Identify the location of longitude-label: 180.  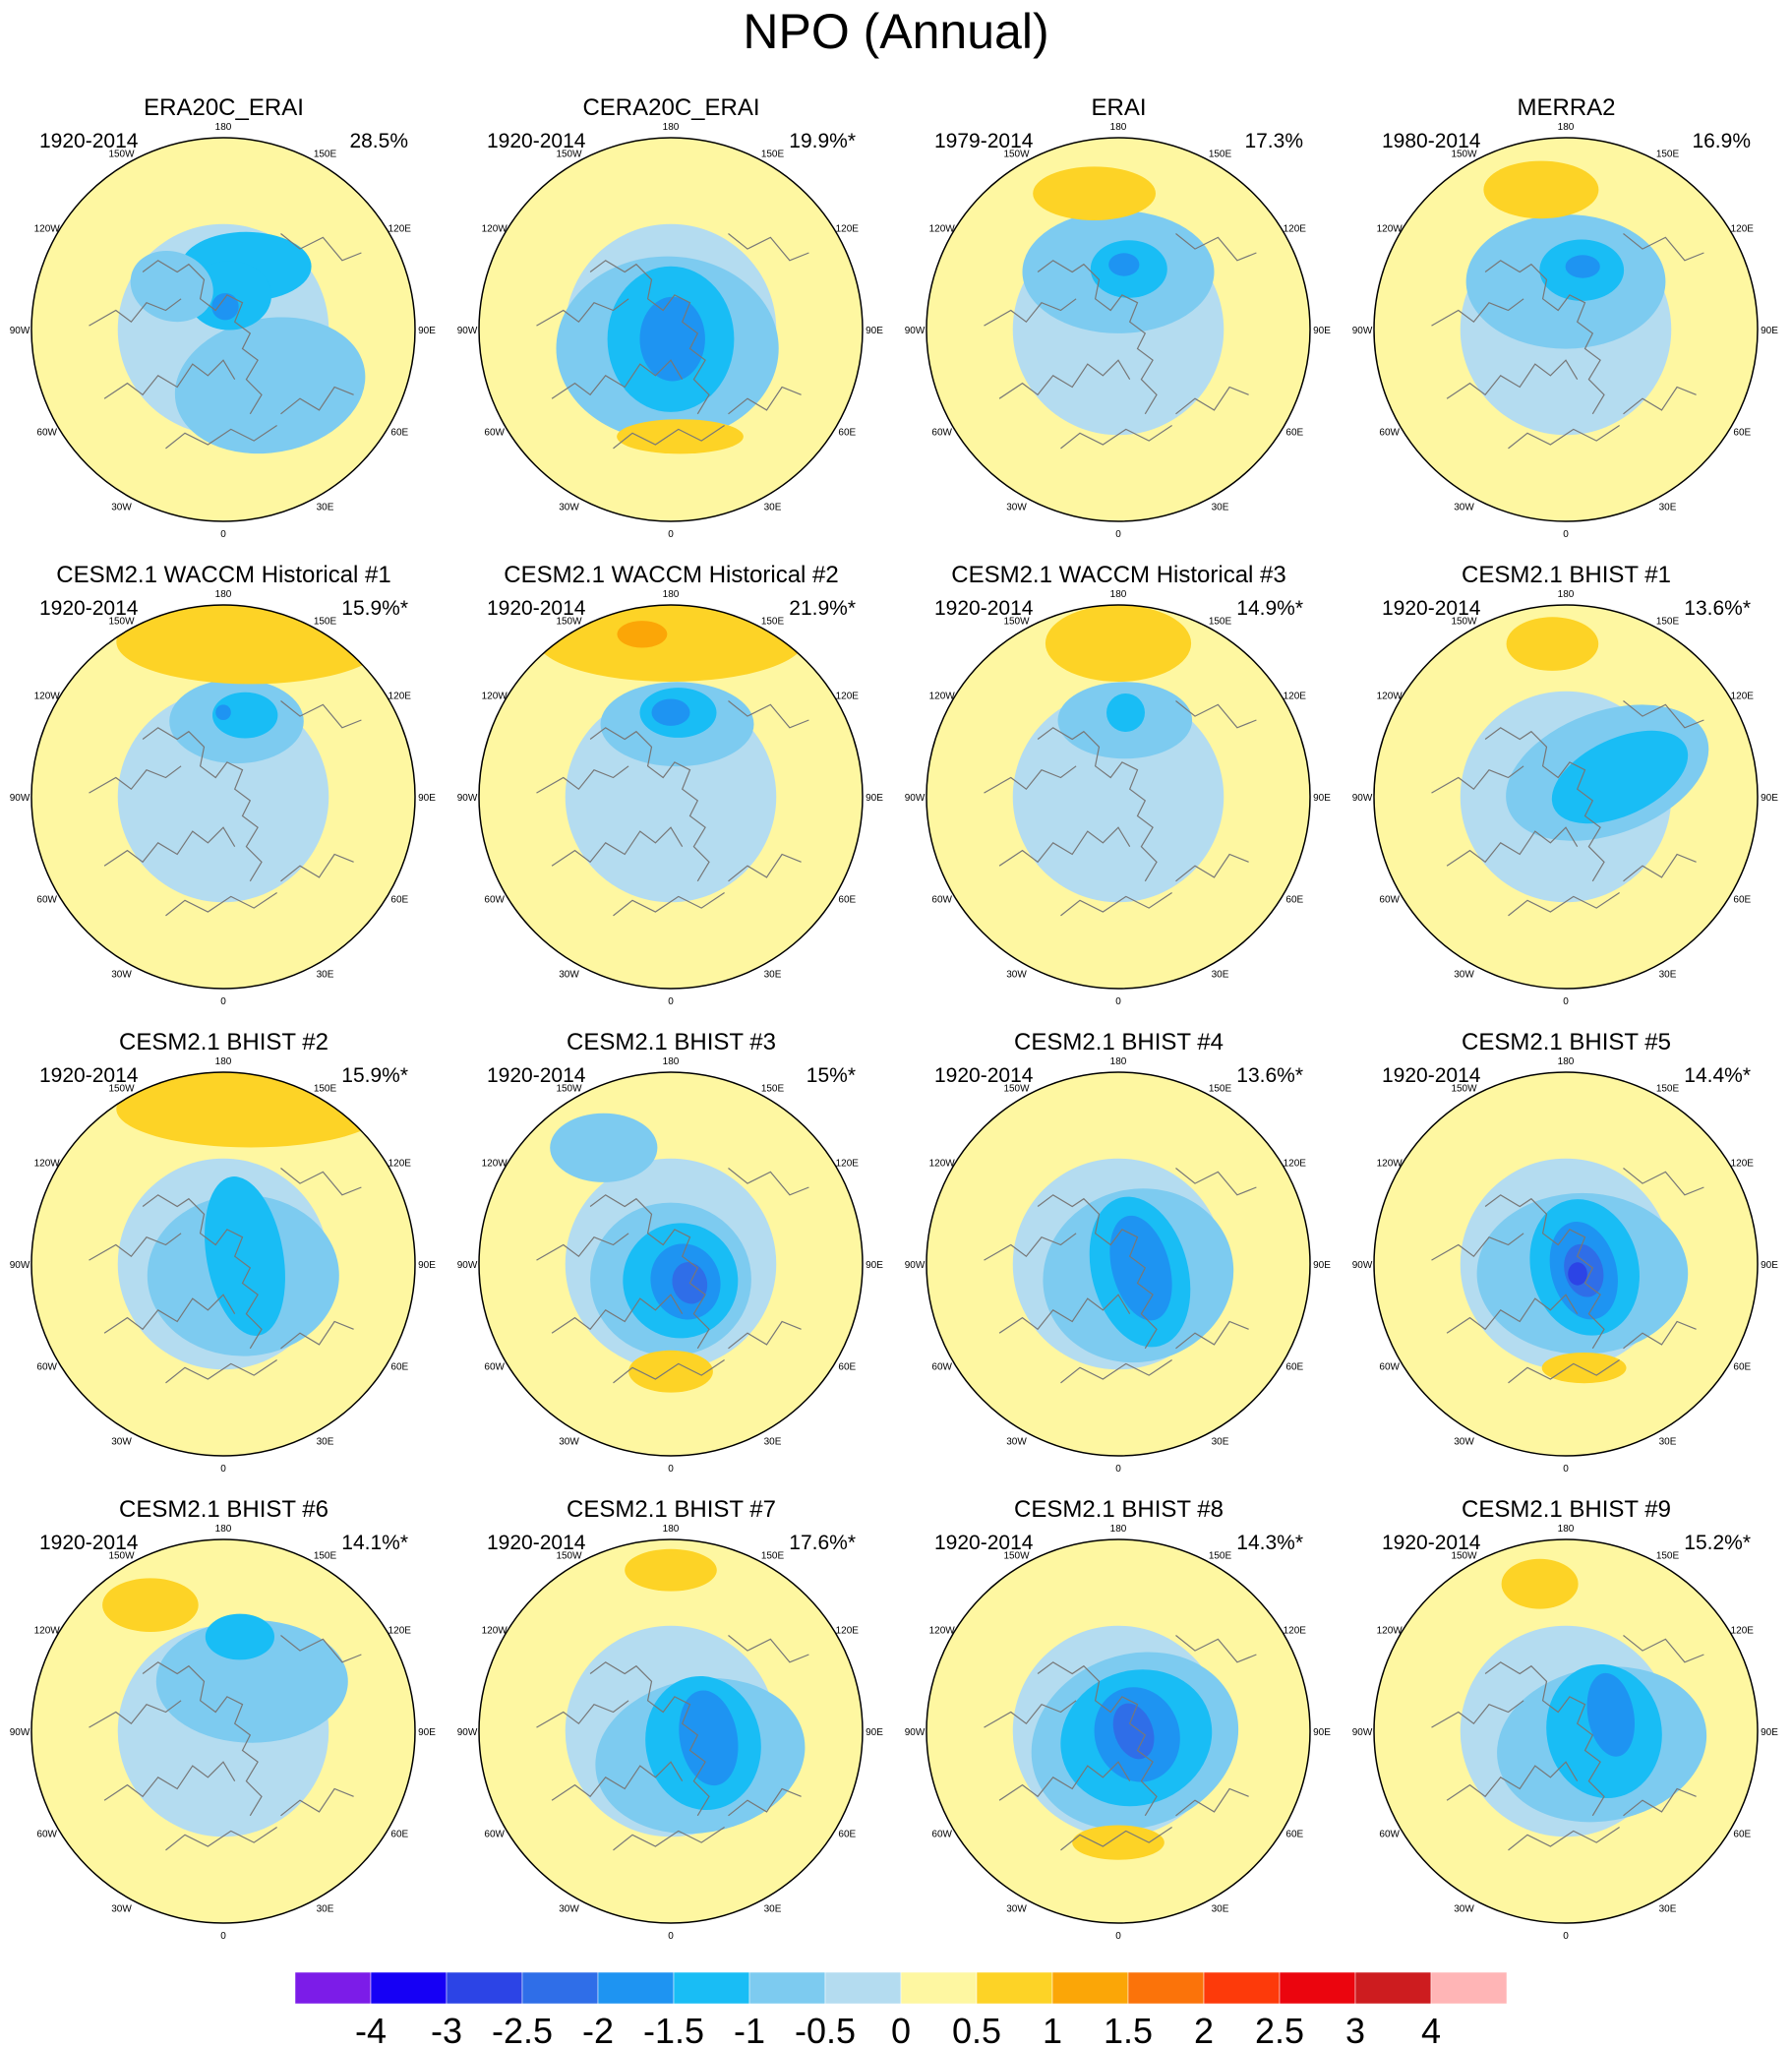
(223, 1530).